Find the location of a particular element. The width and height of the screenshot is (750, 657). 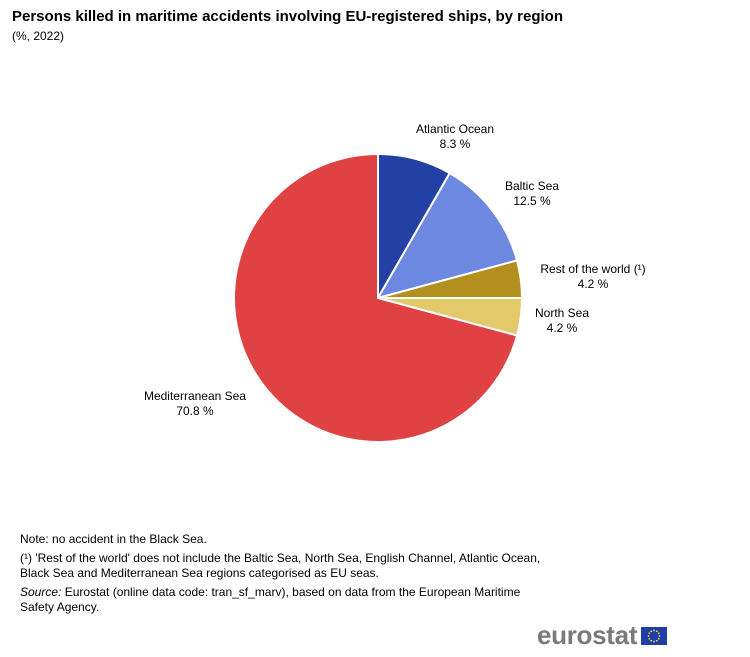

note-text: Note: no accident in the Black Sea. is located at coordinates (113, 539).